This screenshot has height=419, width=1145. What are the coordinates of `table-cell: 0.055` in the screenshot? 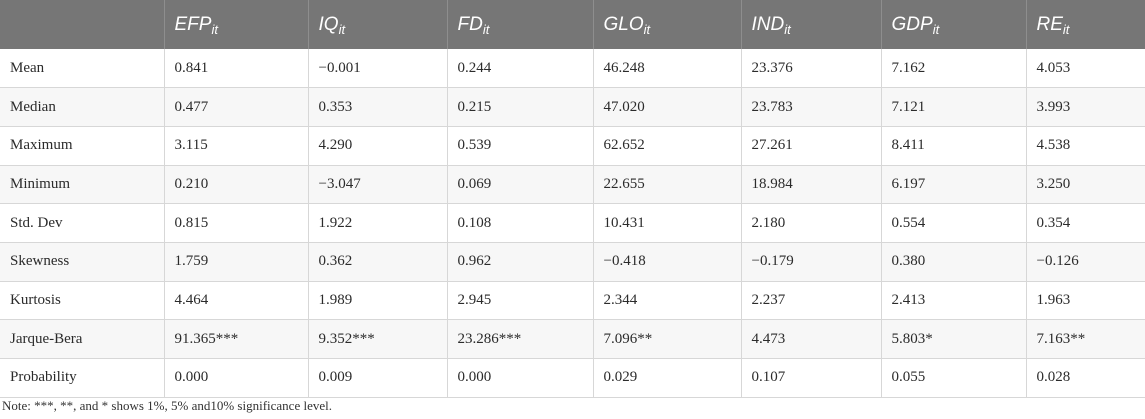 It's located at (953, 378).